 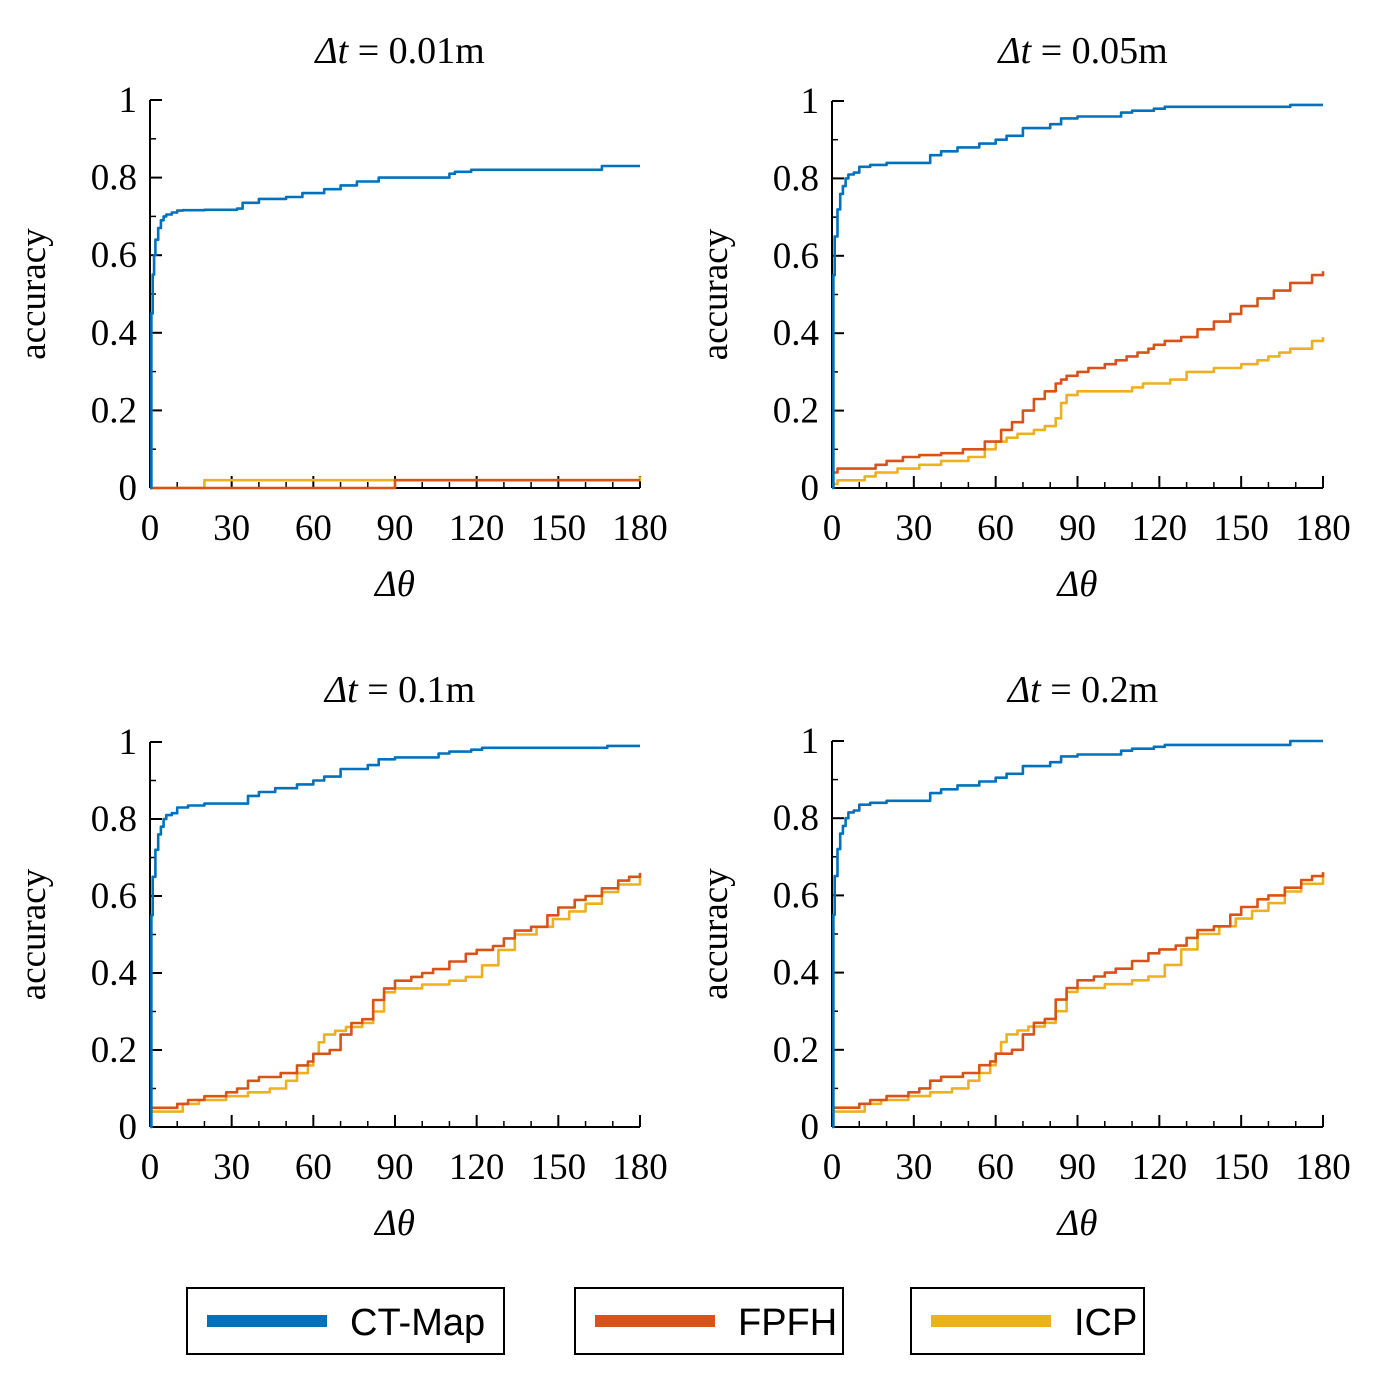 I want to click on legend-label: CT-Map, so click(x=417, y=1323).